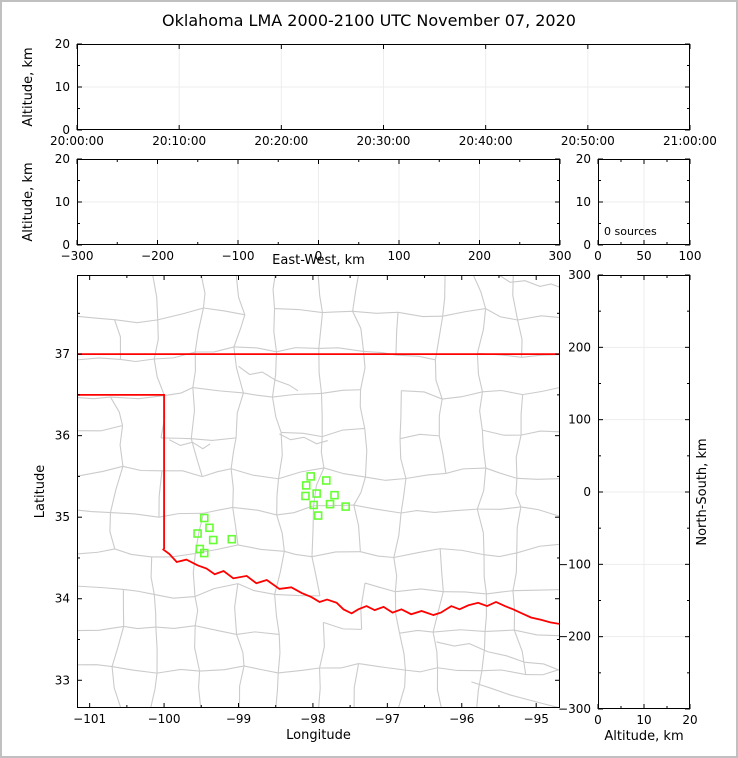 The image size is (738, 758). What do you see at coordinates (384, 141) in the screenshot?
I see `x-tick-label: 20:30:00` at bounding box center [384, 141].